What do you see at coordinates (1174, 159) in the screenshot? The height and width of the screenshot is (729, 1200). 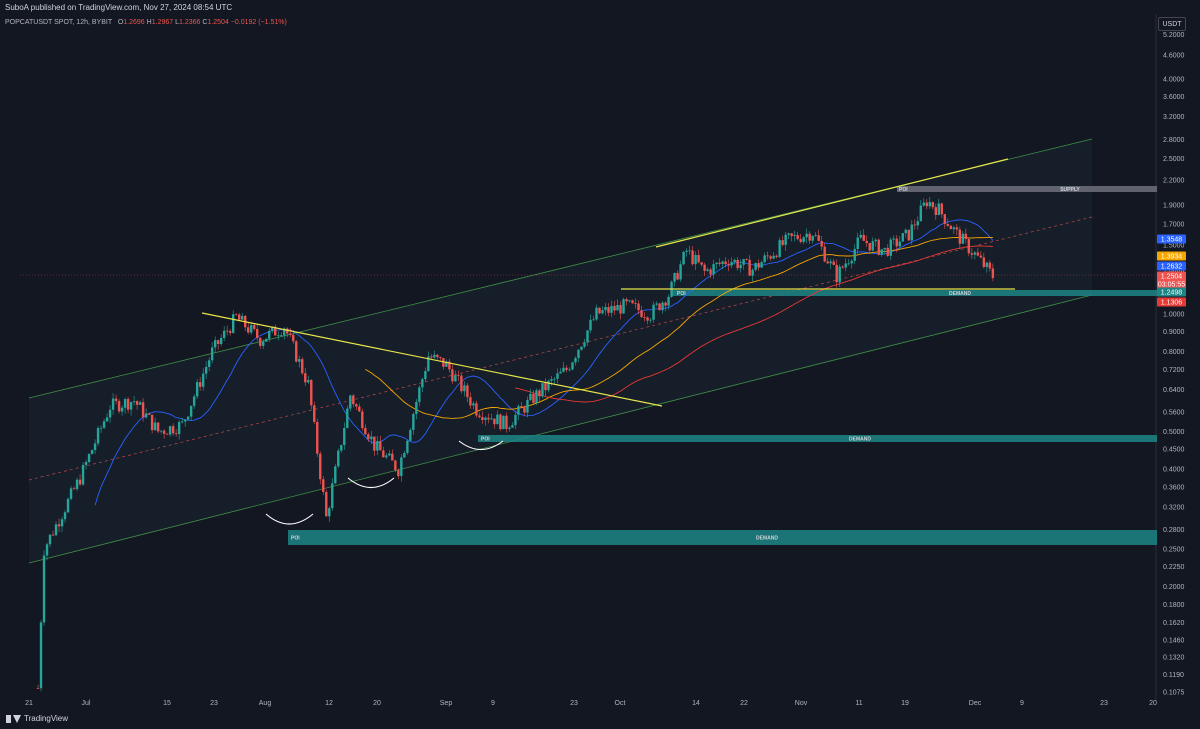 I see `y-tick-label-6: 2.5000` at bounding box center [1174, 159].